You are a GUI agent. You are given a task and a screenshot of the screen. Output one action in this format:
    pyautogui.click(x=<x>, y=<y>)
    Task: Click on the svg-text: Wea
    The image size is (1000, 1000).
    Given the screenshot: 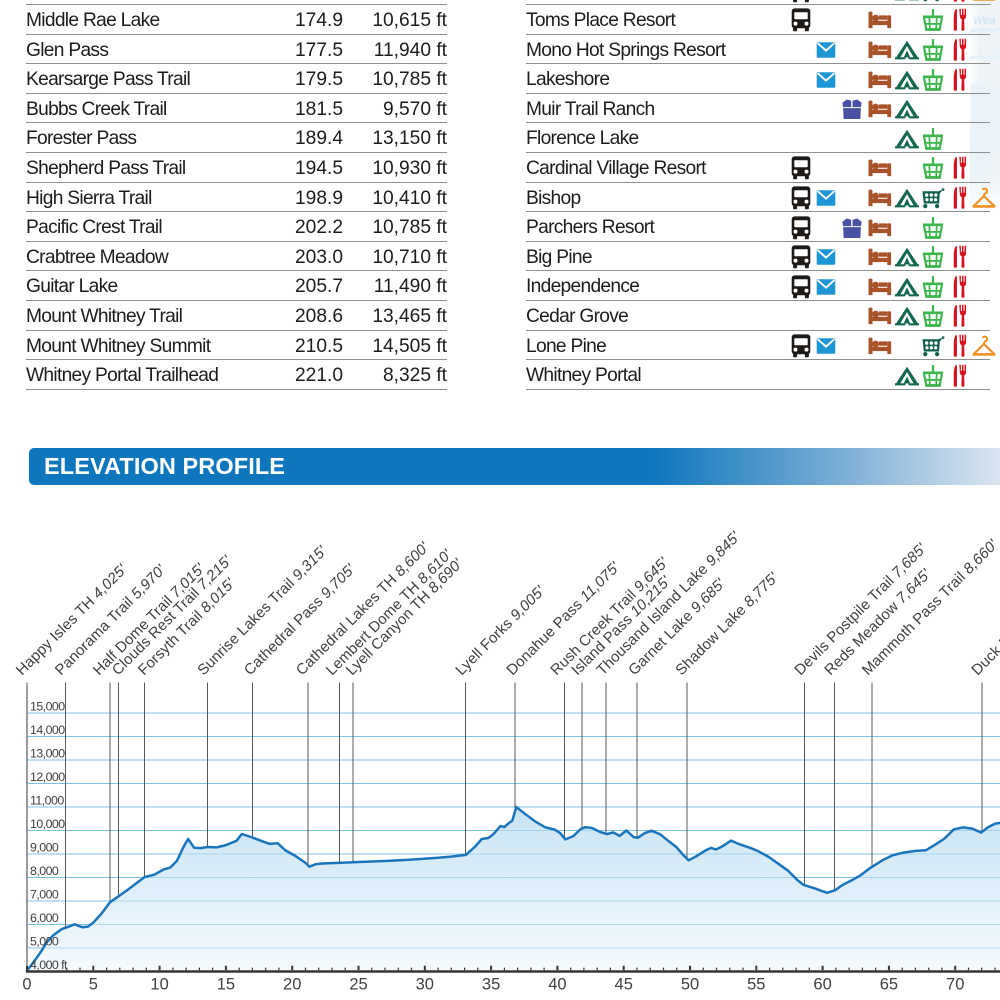 What is the action you would take?
    pyautogui.click(x=984, y=21)
    